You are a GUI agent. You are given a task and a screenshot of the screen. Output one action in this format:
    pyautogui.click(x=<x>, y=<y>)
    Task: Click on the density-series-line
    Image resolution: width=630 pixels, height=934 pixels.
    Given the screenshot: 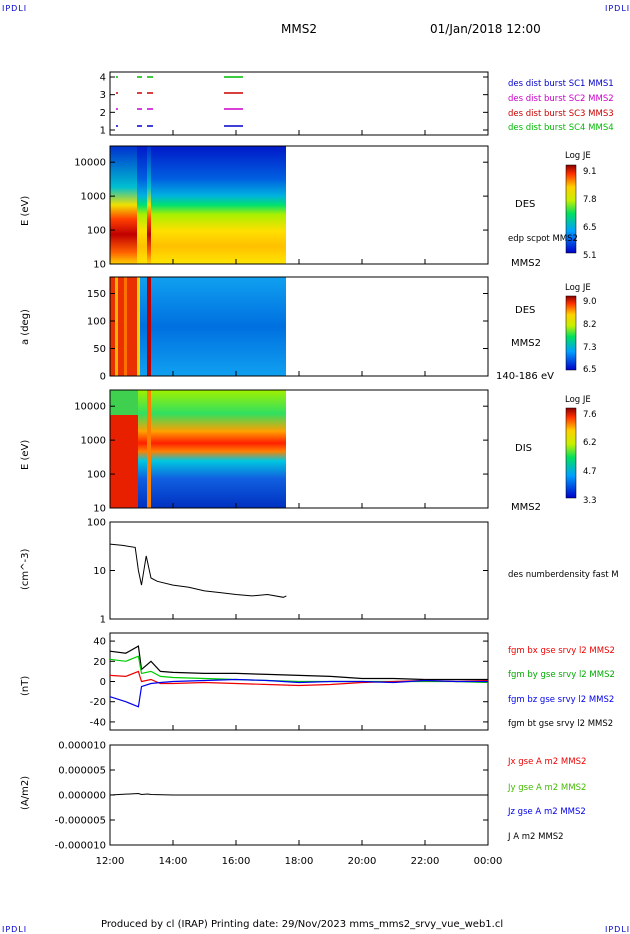 What is the action you would take?
    pyautogui.click(x=198, y=570)
    